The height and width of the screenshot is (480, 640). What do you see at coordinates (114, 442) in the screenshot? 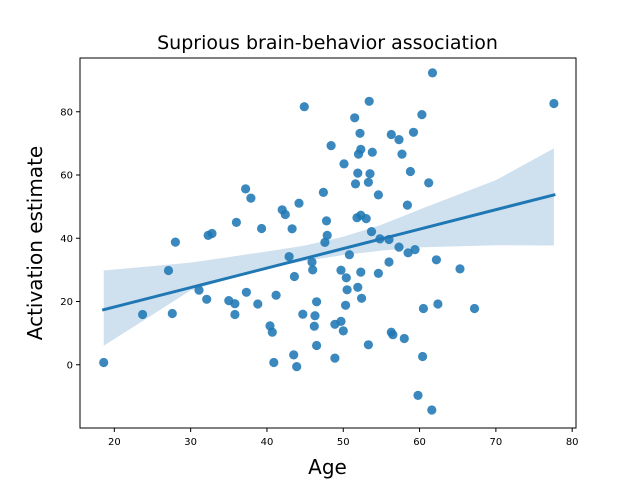
I see `x-tick-label: 20` at bounding box center [114, 442].